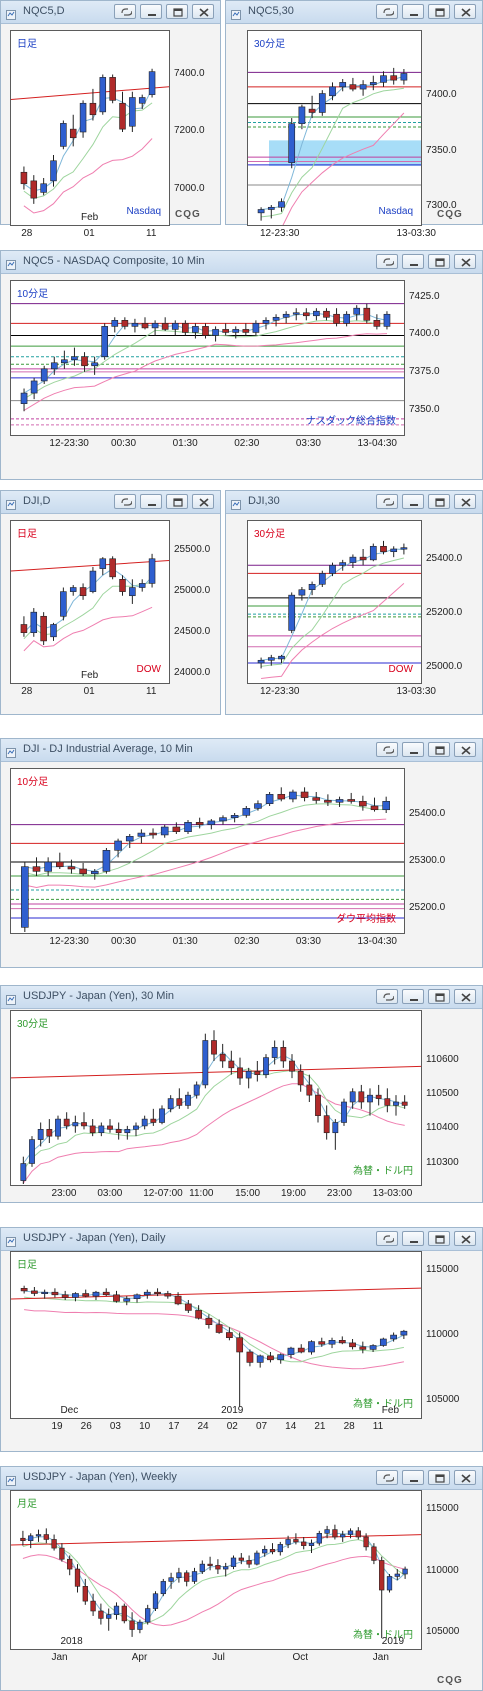 This screenshot has width=483, height=1691. I want to click on y-tick-label: 110500, so click(442, 1094).